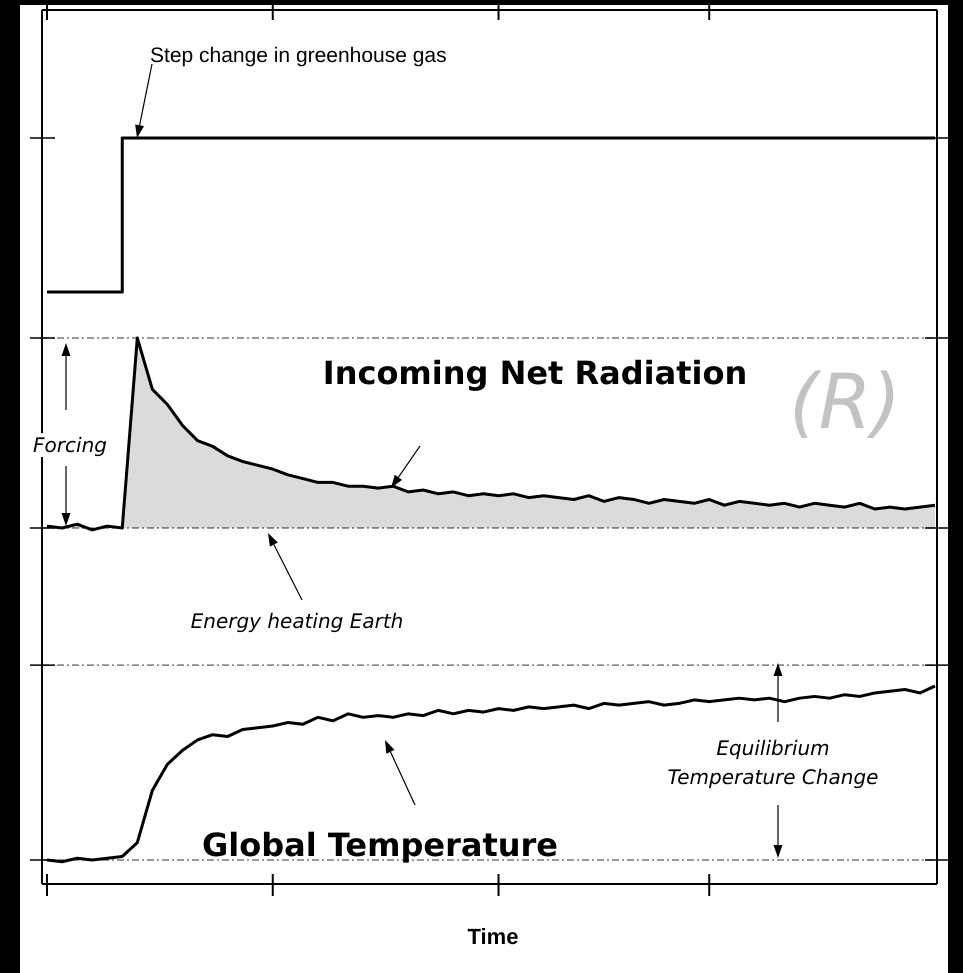 Image resolution: width=963 pixels, height=973 pixels. Describe the element at coordinates (380, 845) in the screenshot. I see `annotation: Global Temperature` at that location.